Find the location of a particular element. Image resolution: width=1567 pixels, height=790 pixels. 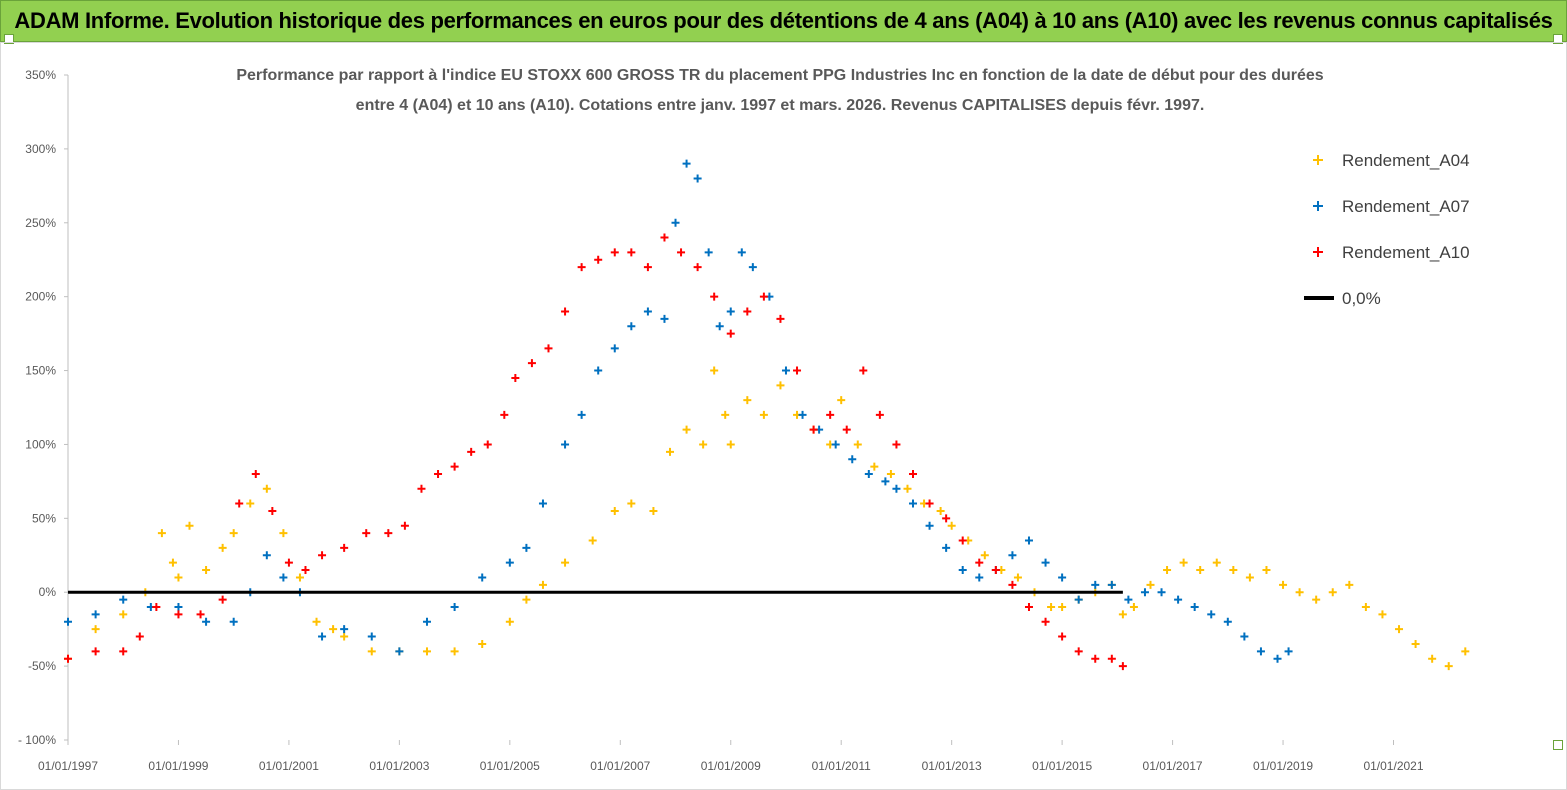

y-tick-label: 300% is located at coordinates (40, 149).